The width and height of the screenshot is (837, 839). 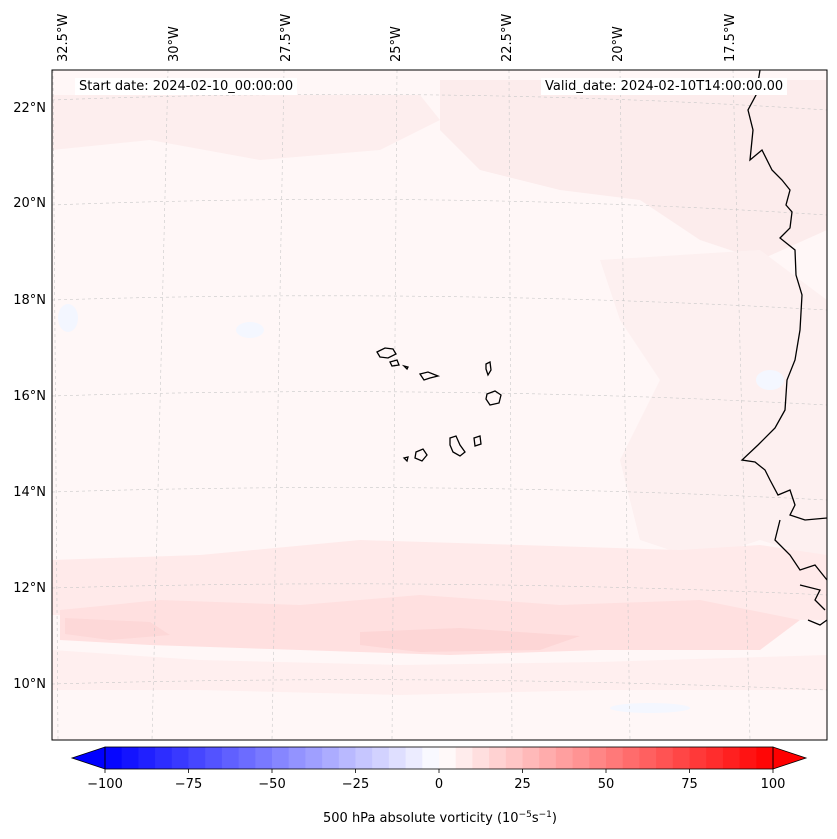 I want to click on island-brava, so click(x=405, y=459).